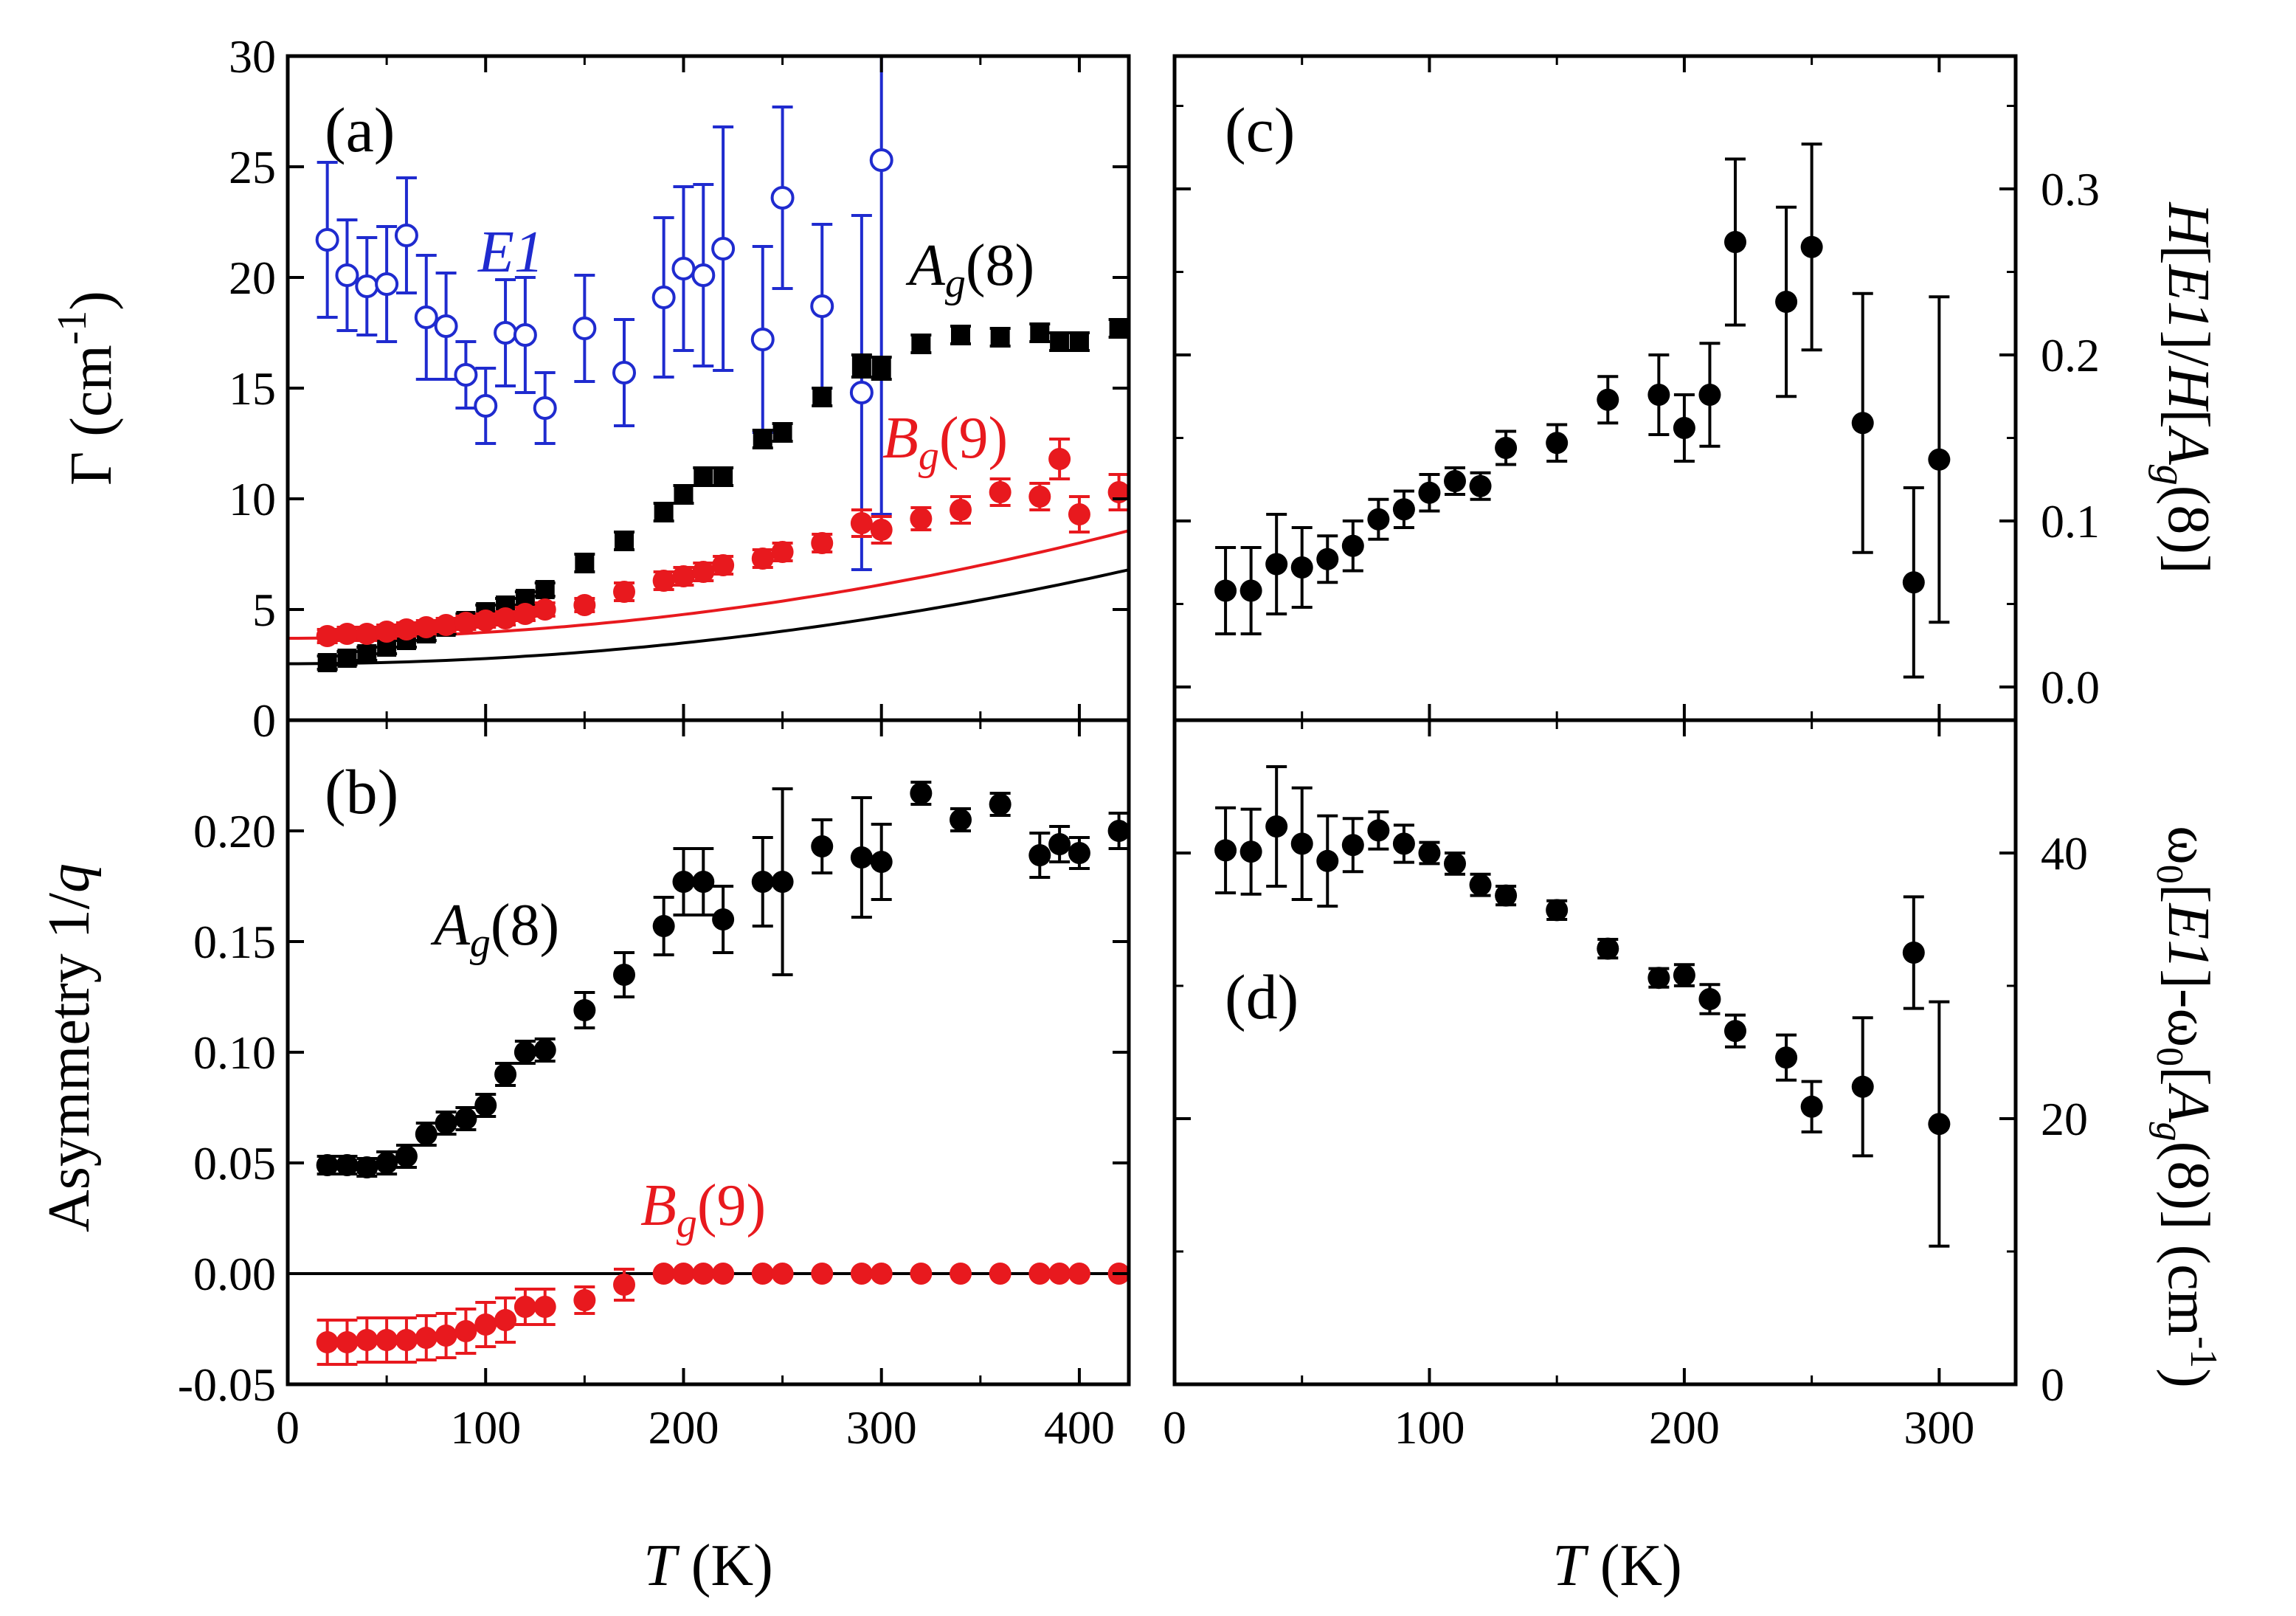  I want to click on panel-b-ylabel: Asymmetry 1/q, so click(69, 1047).